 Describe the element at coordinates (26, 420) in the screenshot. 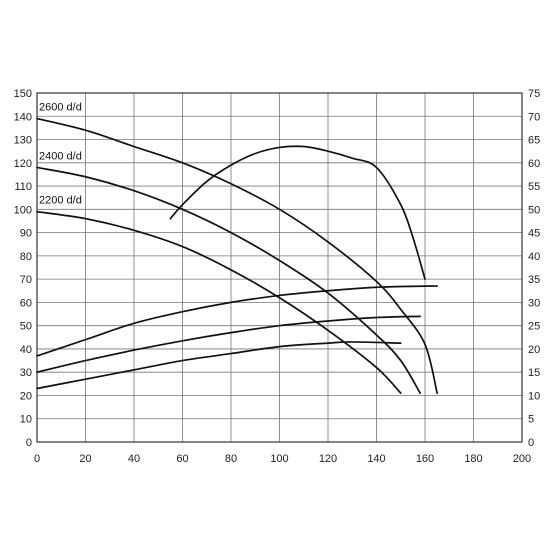

I see `y-tick-label: 10` at that location.